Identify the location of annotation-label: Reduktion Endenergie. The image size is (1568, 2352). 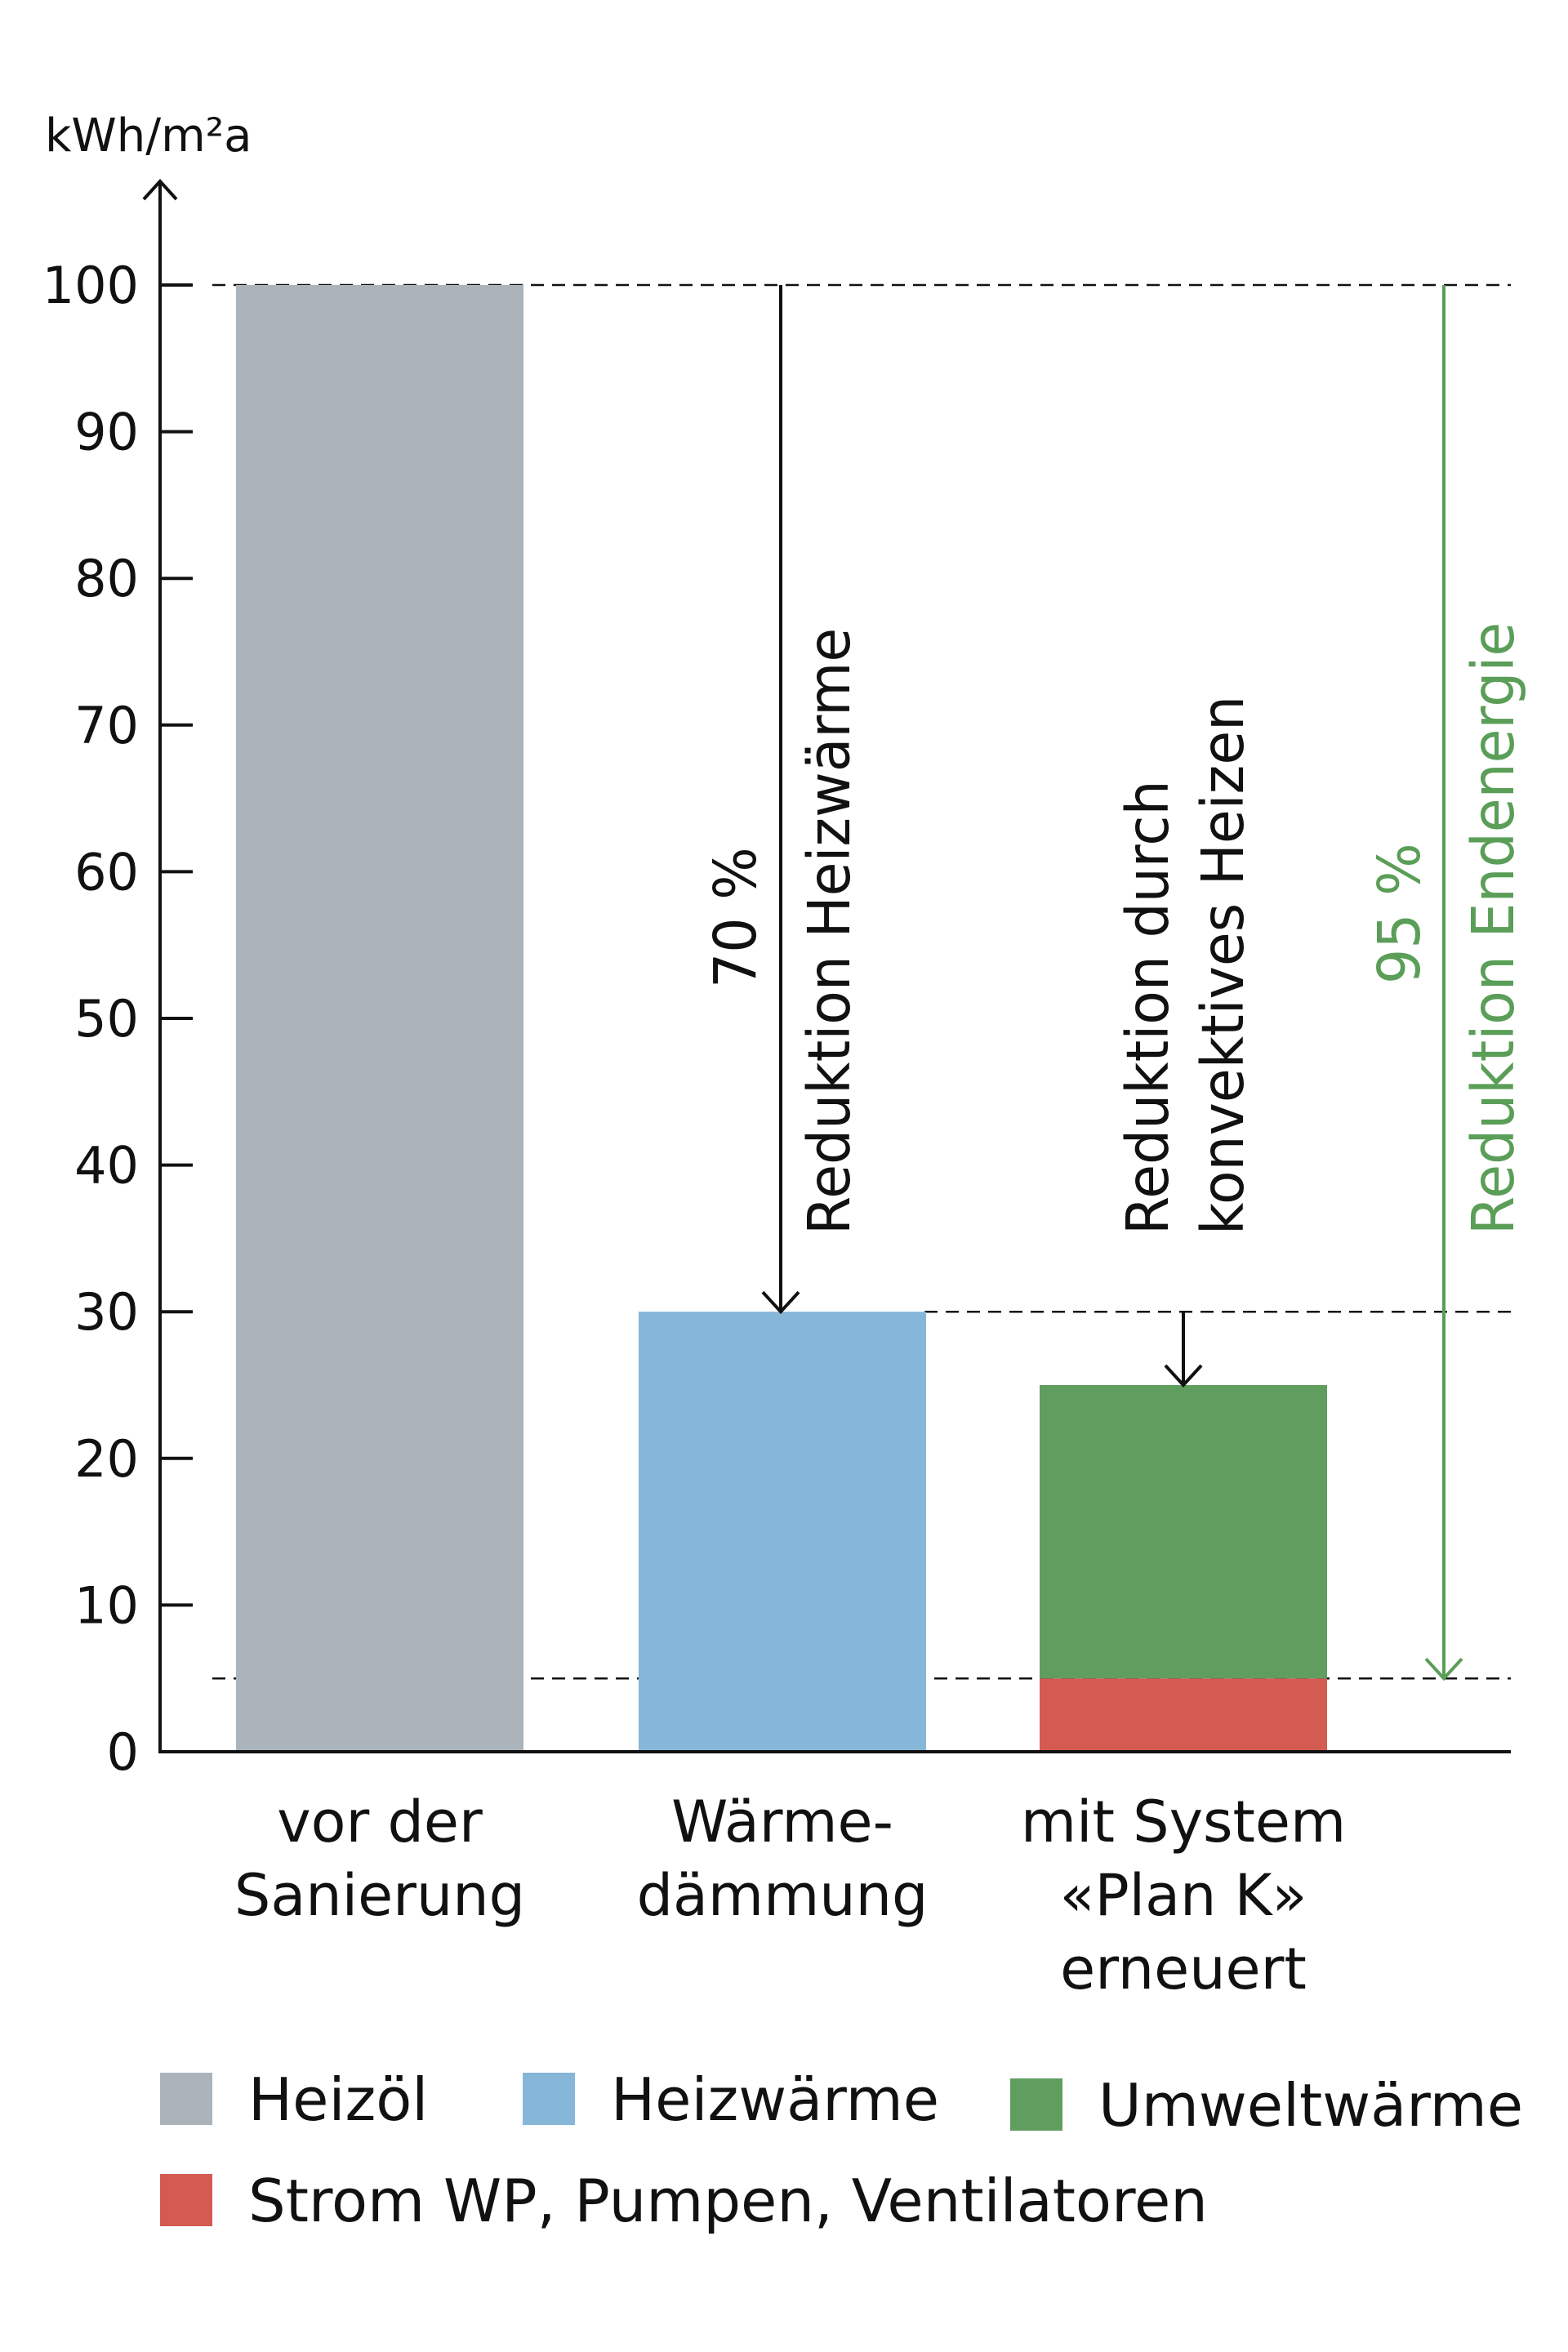
(1493, 928).